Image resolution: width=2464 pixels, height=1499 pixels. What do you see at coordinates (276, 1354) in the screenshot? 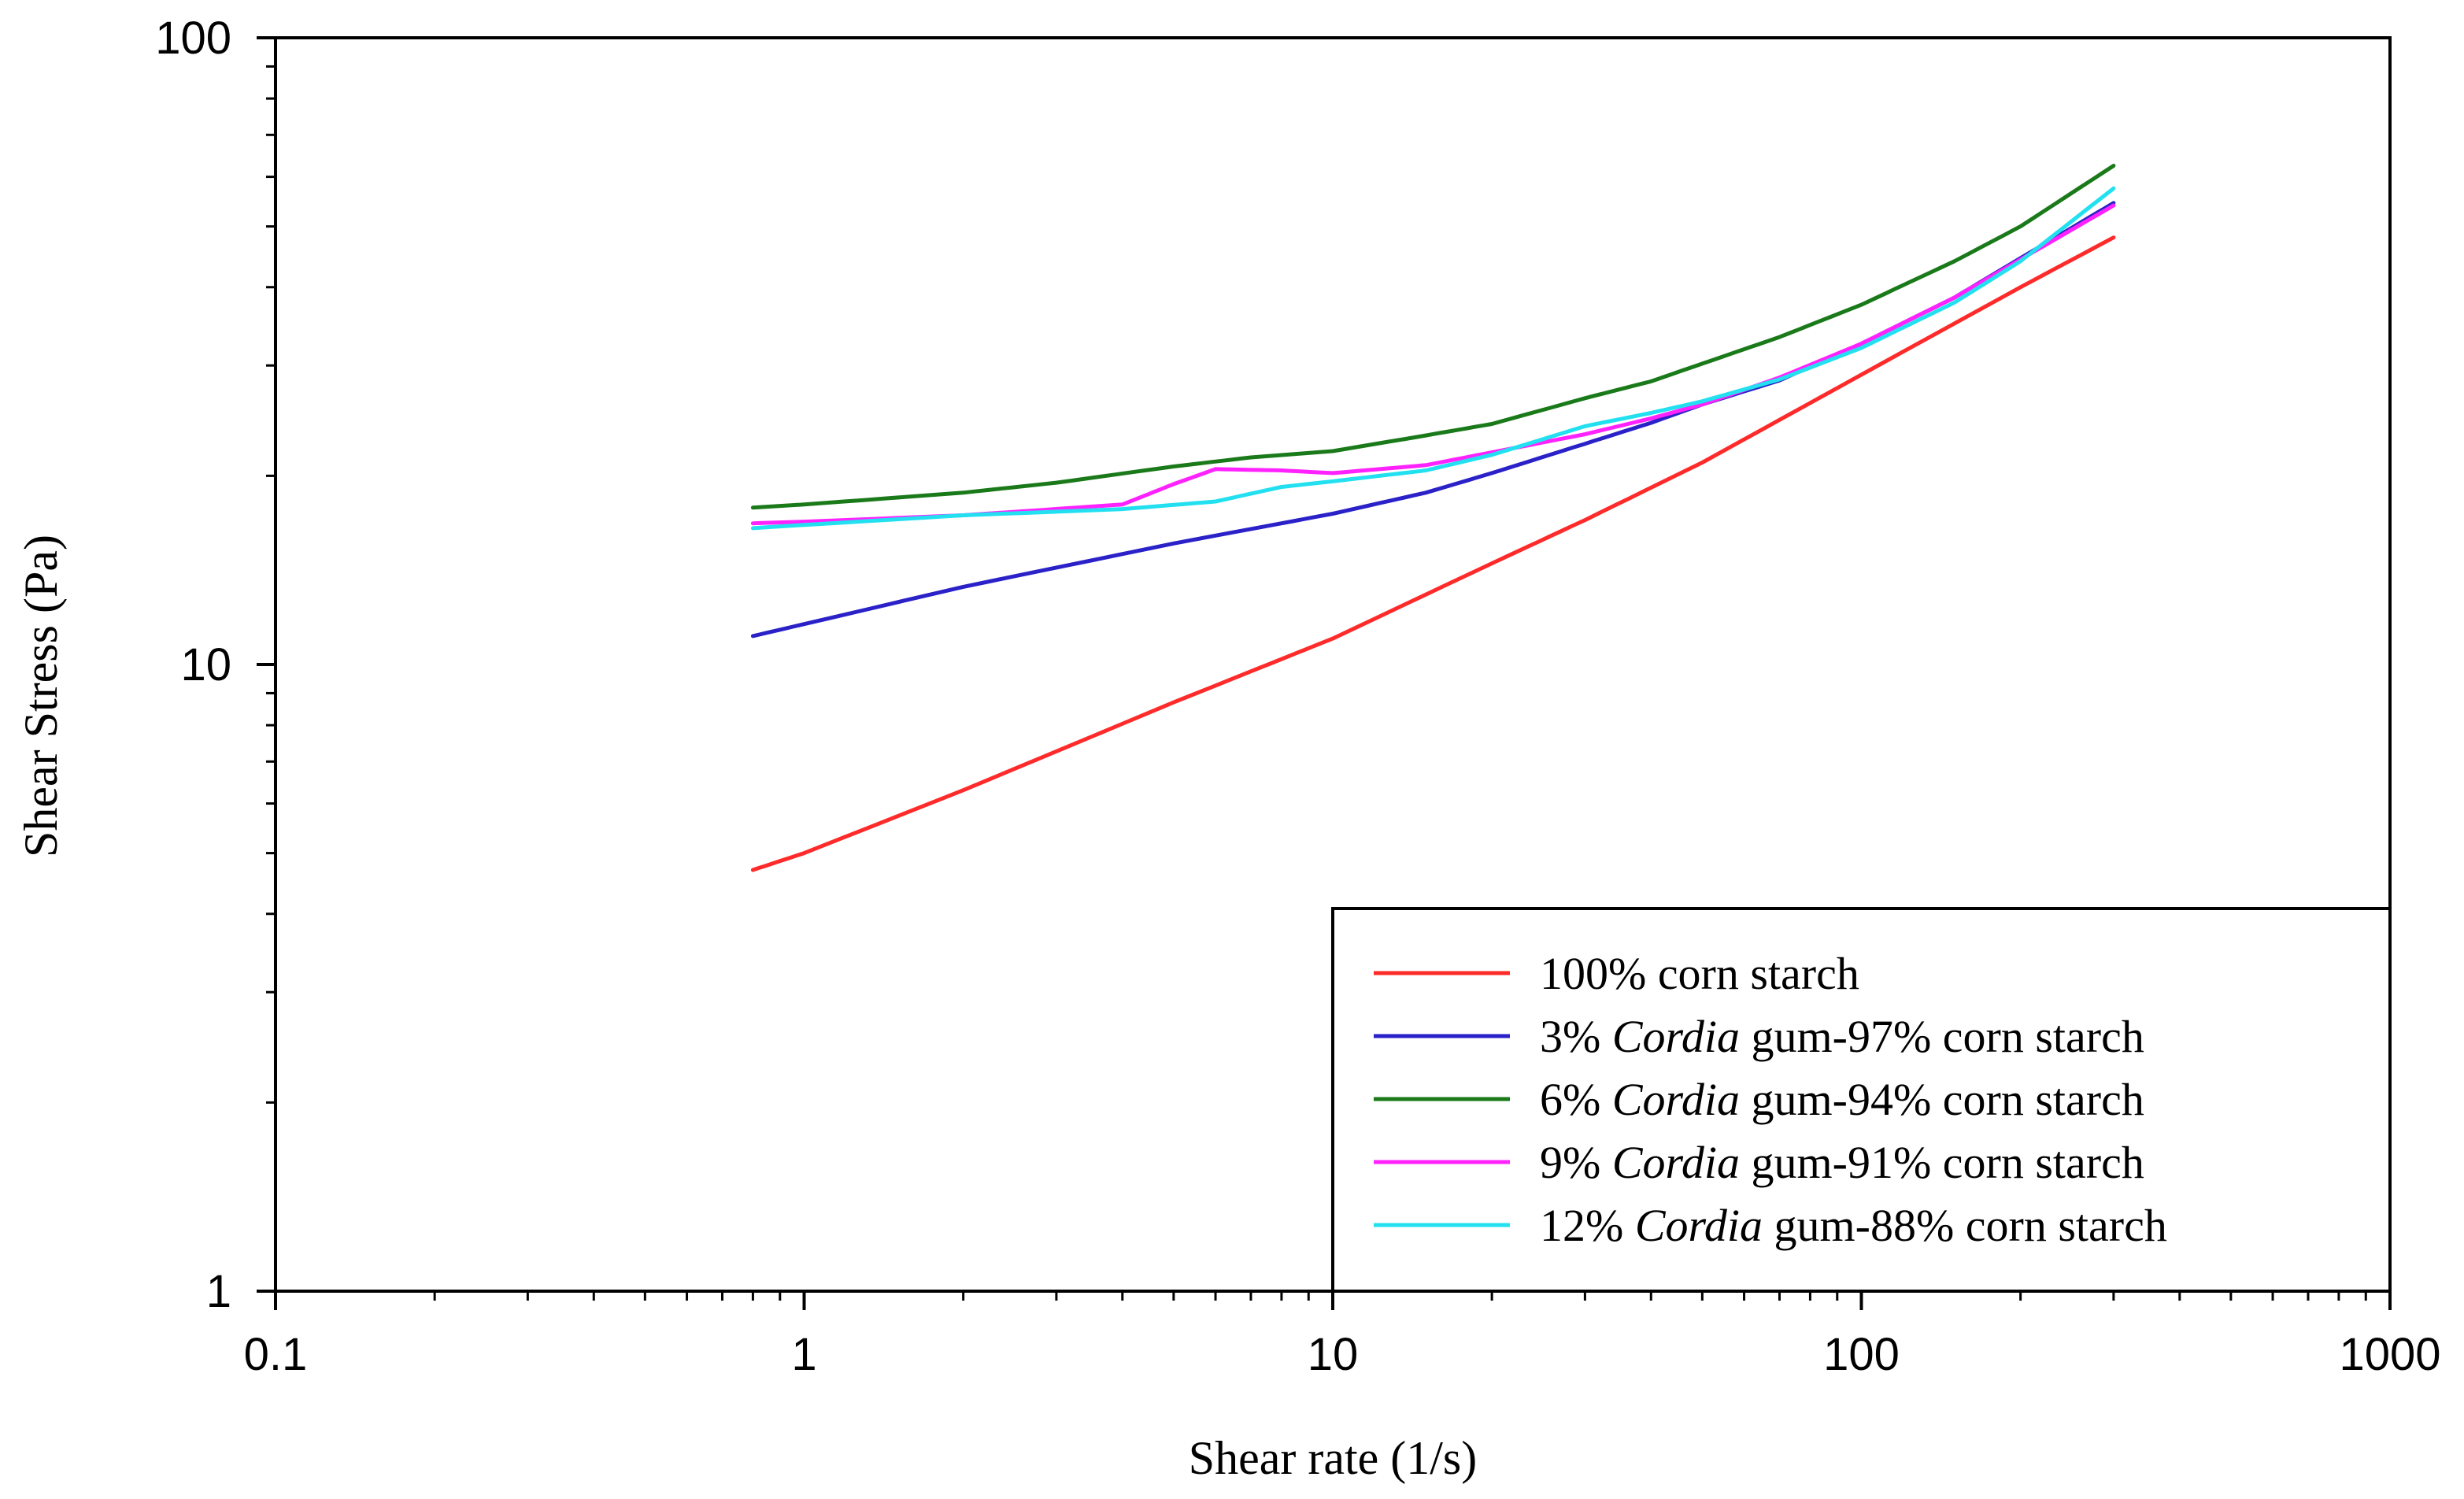
I see `x-tick-label: 0.1` at bounding box center [276, 1354].